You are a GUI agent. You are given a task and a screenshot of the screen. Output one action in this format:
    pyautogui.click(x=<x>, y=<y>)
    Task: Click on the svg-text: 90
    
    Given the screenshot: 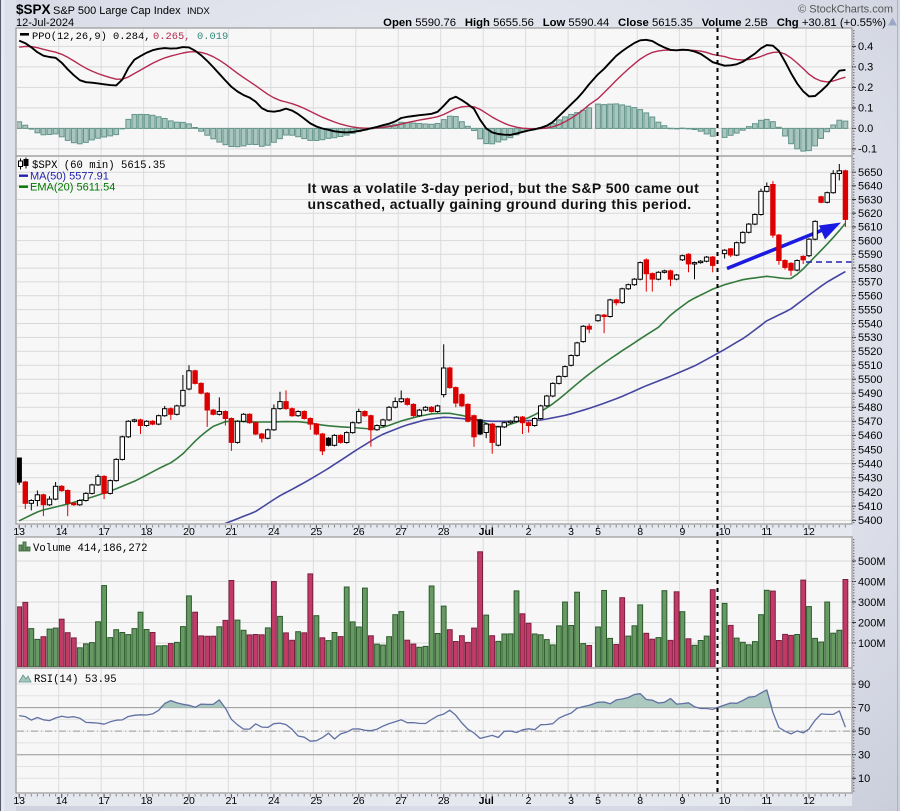 What is the action you would take?
    pyautogui.click(x=864, y=685)
    